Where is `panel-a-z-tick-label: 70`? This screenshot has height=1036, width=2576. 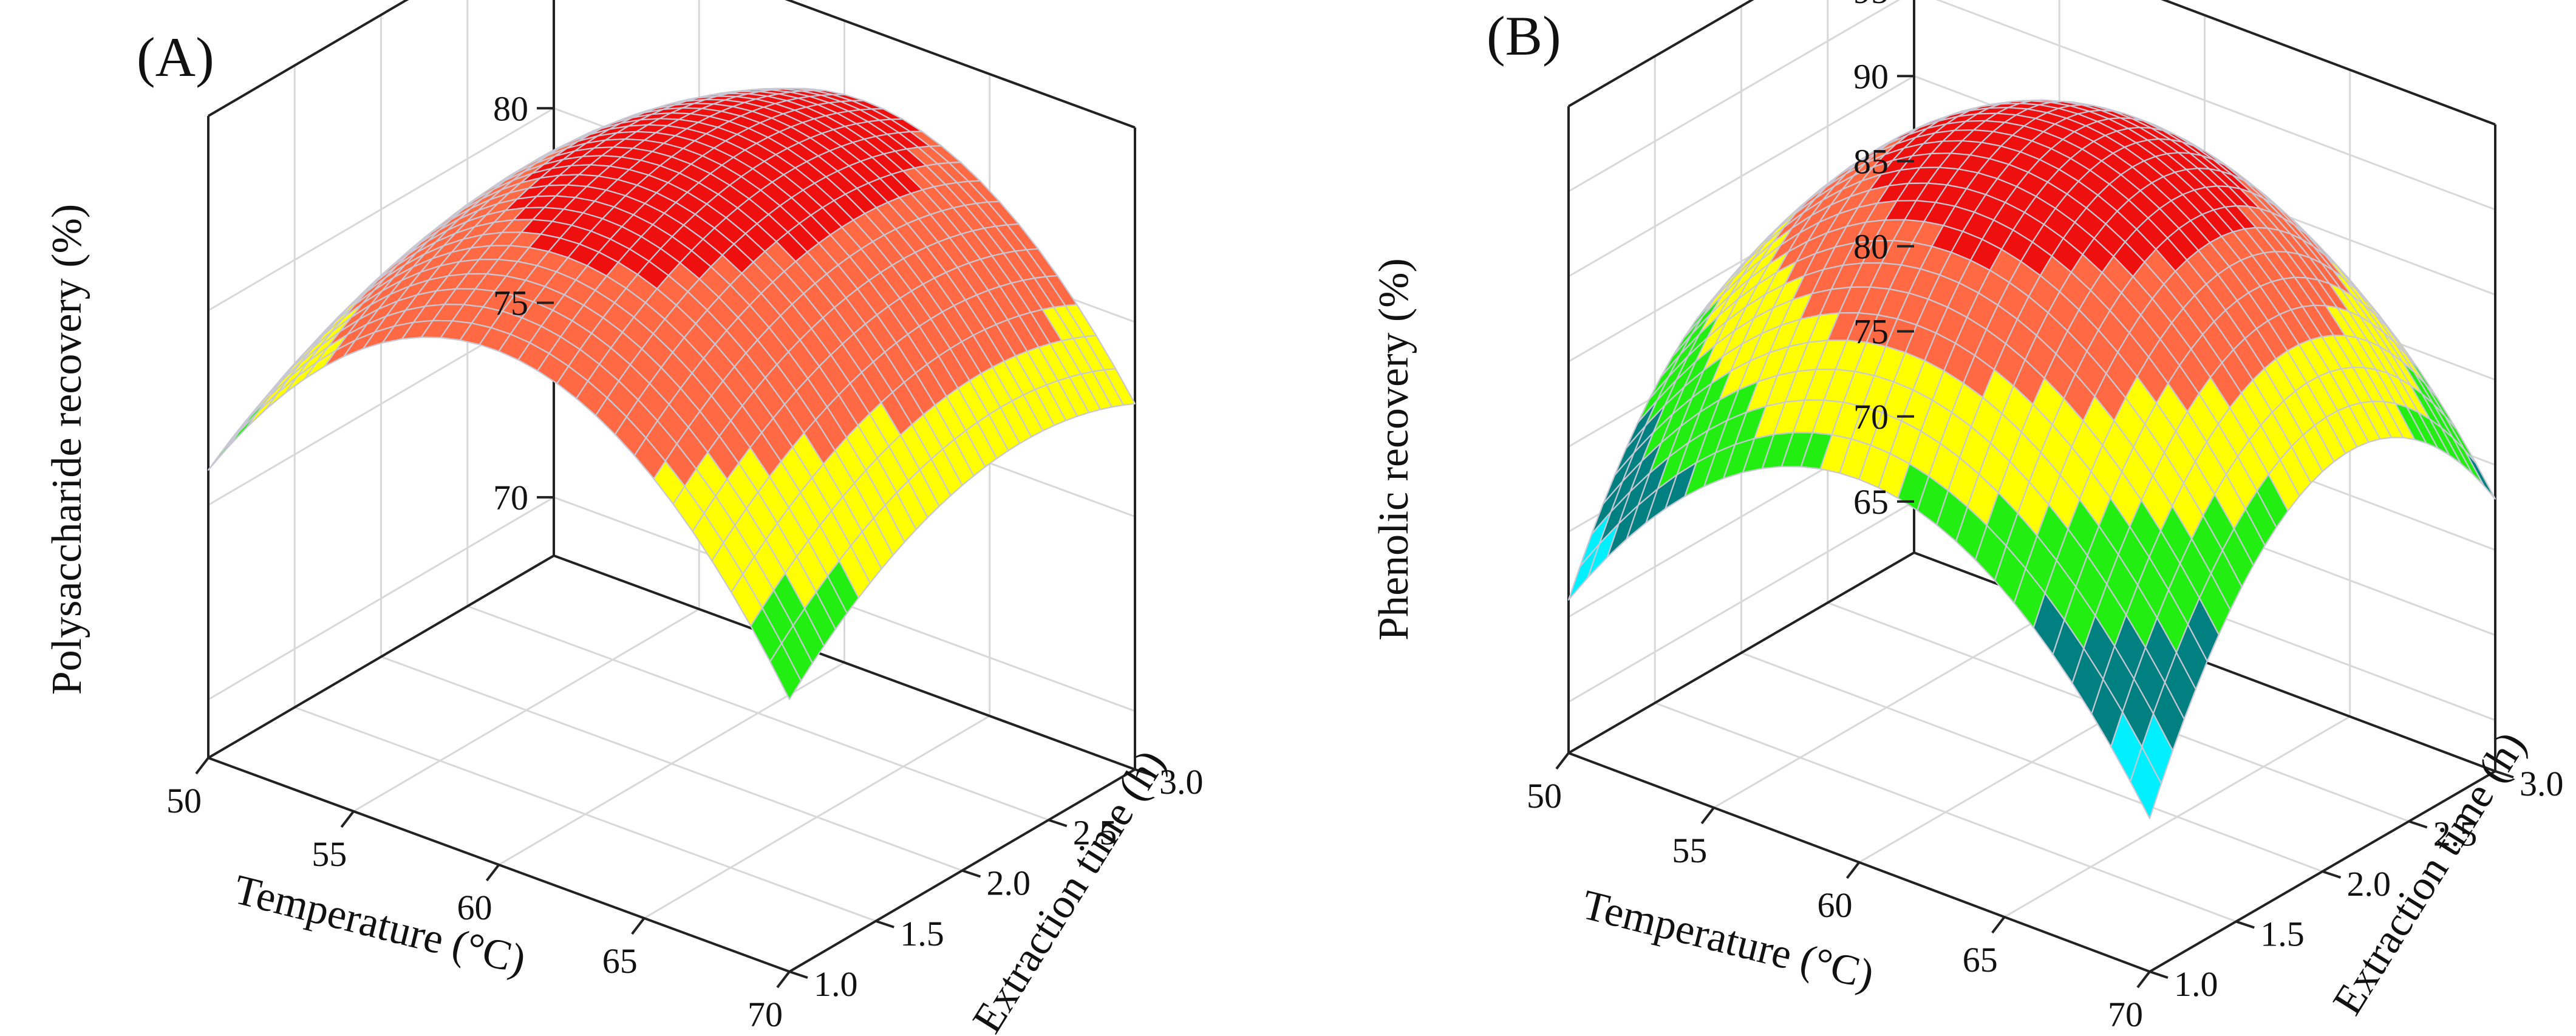 panel-a-z-tick-label: 70 is located at coordinates (511, 497).